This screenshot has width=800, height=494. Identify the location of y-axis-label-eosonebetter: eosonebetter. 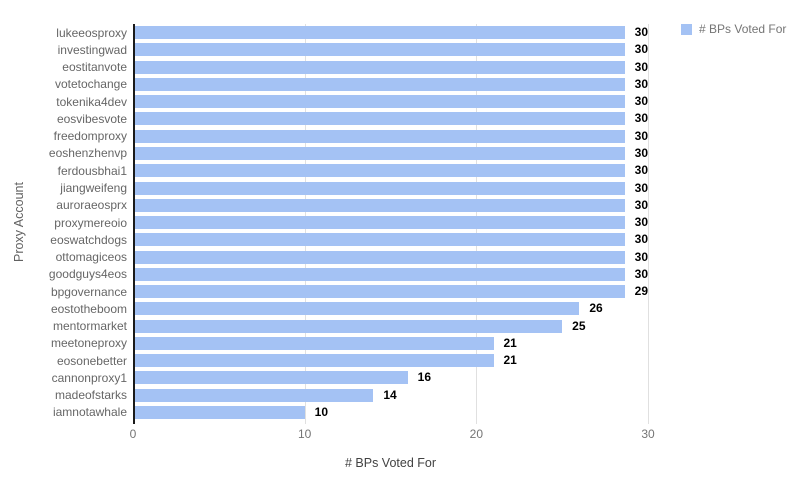
(91, 360).